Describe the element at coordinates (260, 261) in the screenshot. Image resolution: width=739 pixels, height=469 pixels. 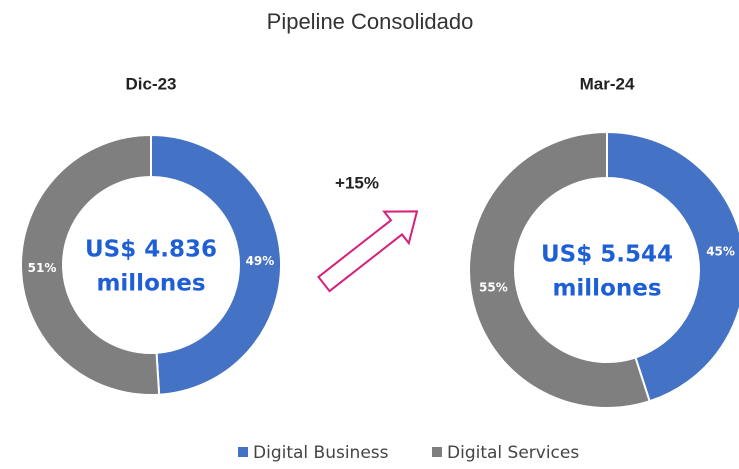
I see `data-label: 49%` at that location.